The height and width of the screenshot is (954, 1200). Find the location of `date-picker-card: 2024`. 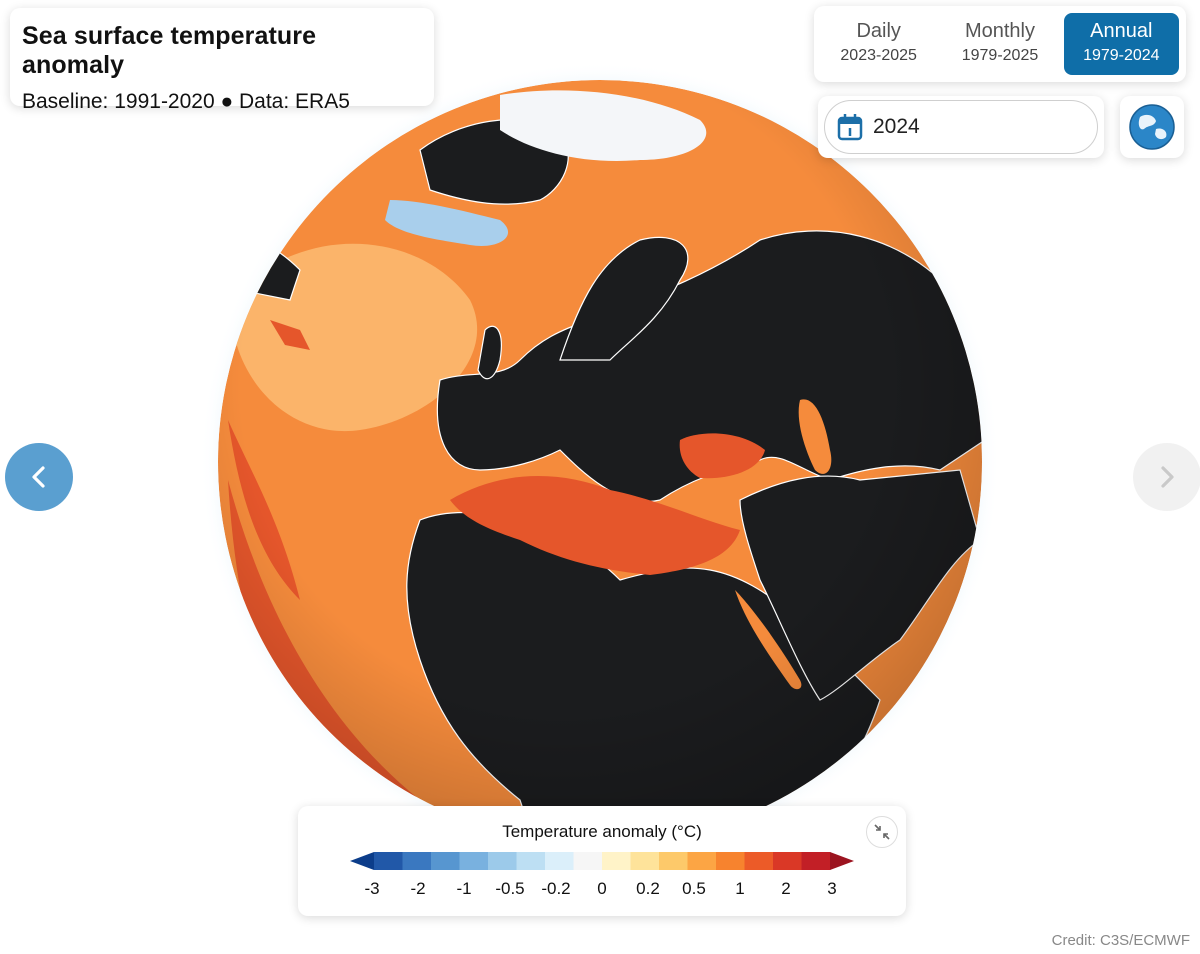

date-picker-card: 2024 is located at coordinates (961, 127).